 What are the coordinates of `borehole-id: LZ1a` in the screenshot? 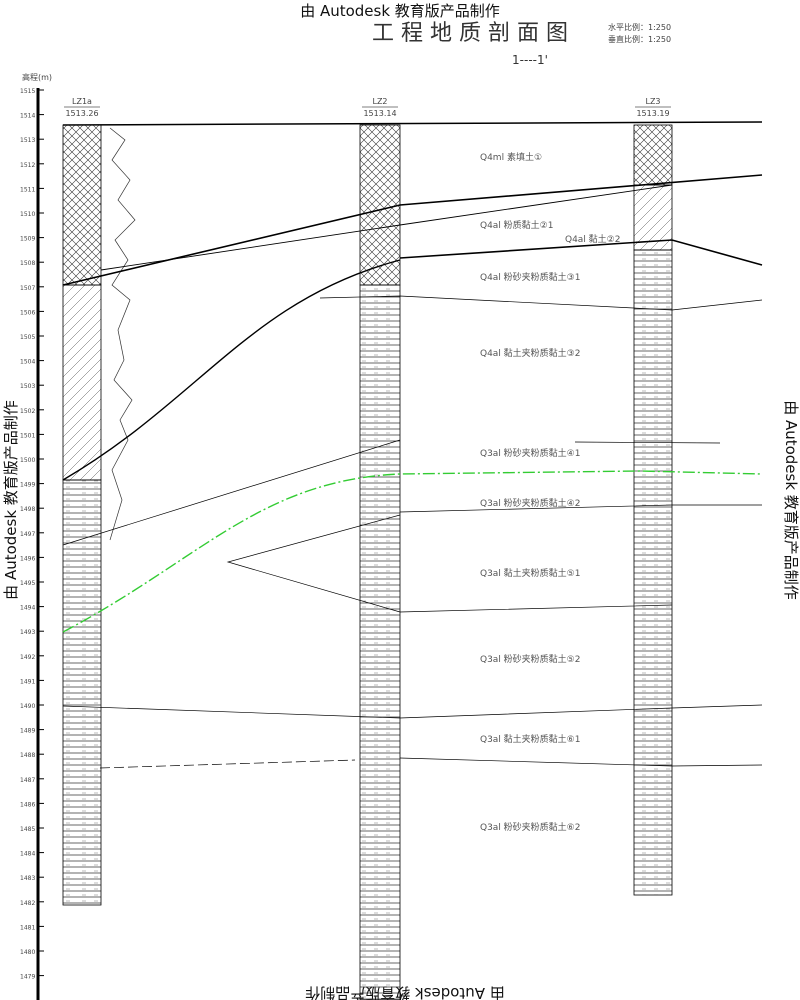 It's located at (82, 101).